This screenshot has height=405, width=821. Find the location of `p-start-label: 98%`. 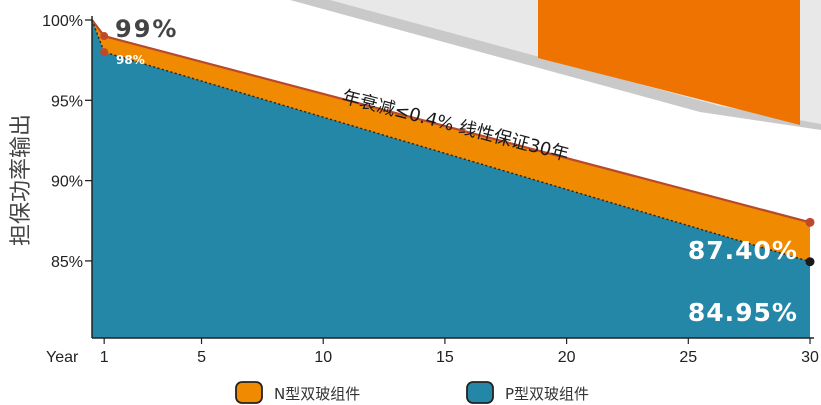

p-start-label: 98% is located at coordinates (130, 60).